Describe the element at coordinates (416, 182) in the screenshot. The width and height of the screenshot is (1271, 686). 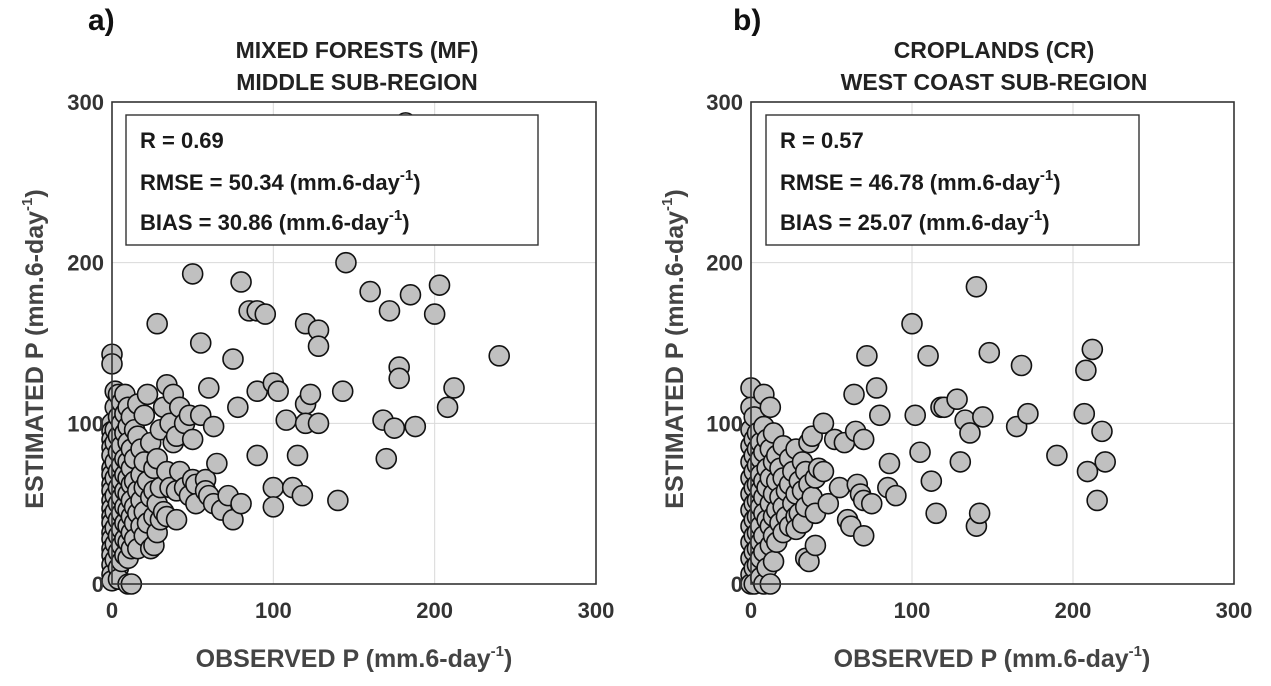
I see `stat-rmse-close: )` at that location.